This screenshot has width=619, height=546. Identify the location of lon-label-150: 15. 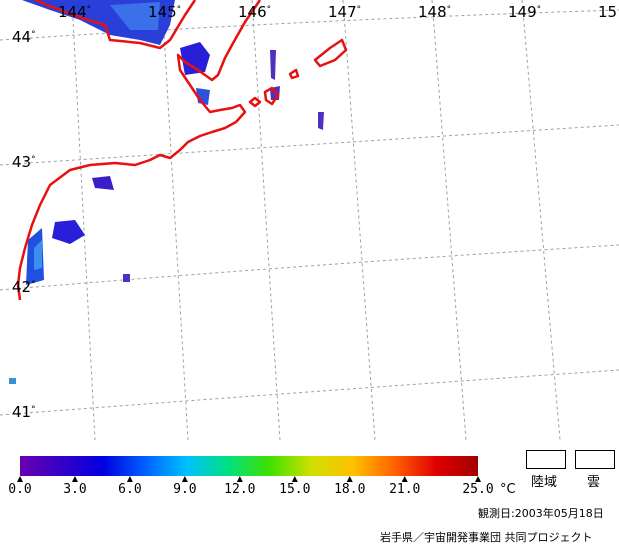
(608, 12).